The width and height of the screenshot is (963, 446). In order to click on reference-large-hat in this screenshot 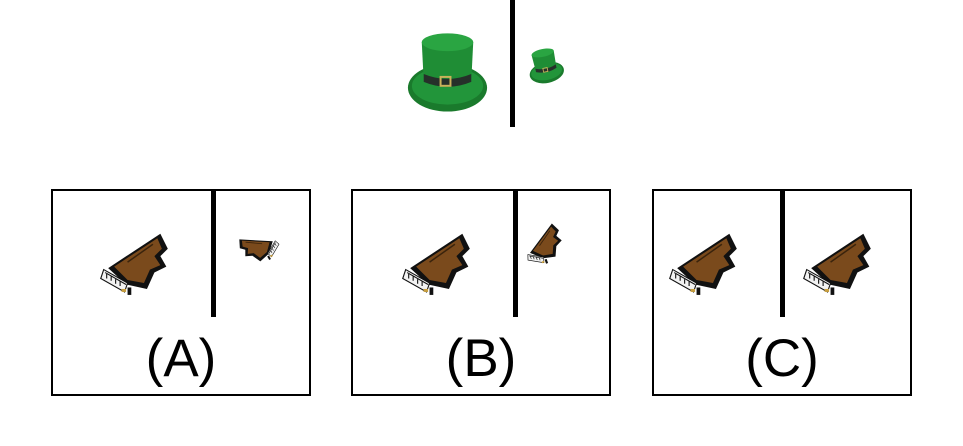, I will do `click(447, 68)`.